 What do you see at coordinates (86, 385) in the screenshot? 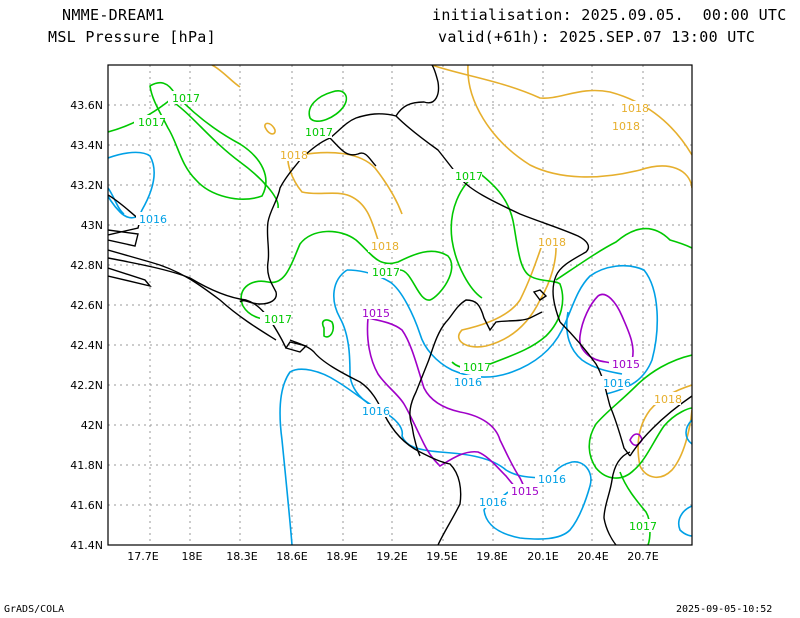
I see `lat-label: 42.2N` at bounding box center [86, 385].